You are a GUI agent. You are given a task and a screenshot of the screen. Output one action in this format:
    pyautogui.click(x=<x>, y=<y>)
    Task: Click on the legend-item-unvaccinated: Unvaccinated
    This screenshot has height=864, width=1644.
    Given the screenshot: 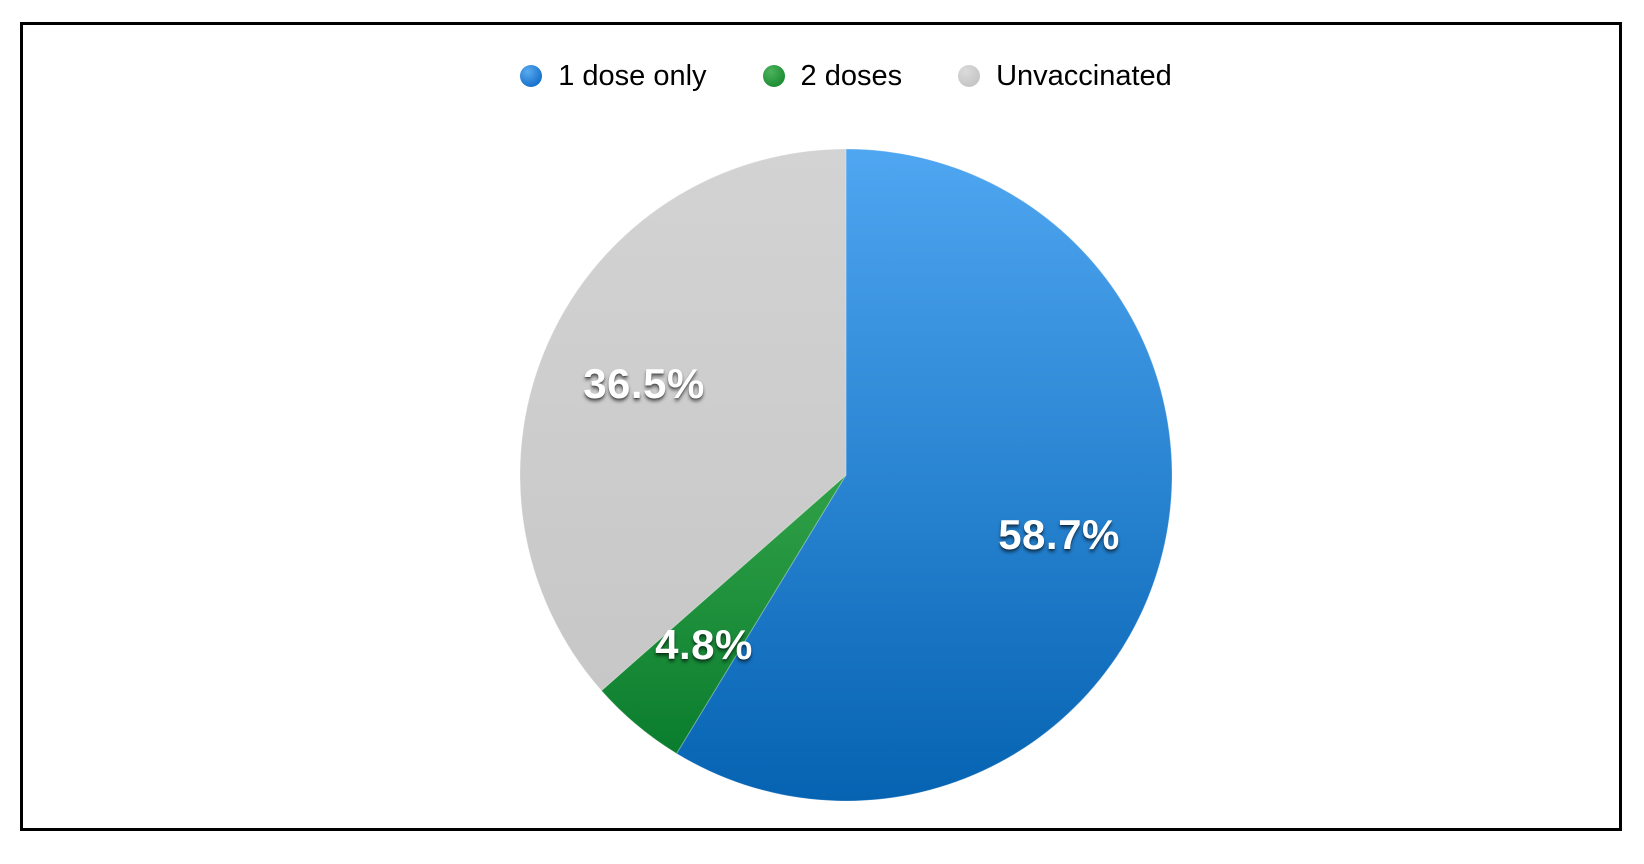 What is the action you would take?
    pyautogui.click(x=1065, y=75)
    